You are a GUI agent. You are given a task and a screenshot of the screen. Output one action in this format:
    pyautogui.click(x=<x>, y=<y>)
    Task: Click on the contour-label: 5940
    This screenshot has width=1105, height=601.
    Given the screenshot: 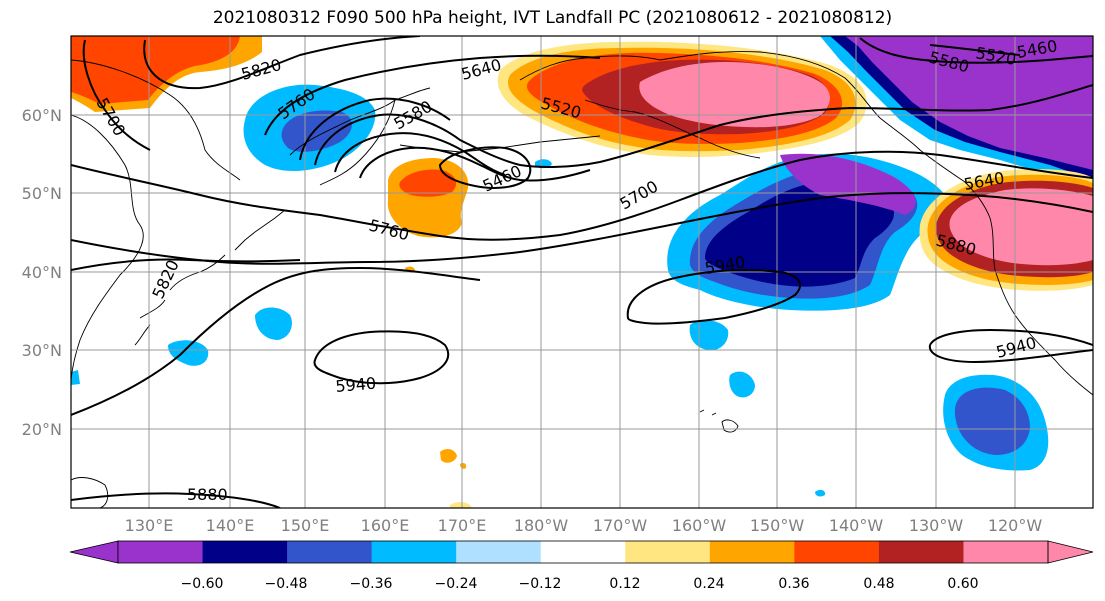 What is the action you would take?
    pyautogui.click(x=356, y=385)
    